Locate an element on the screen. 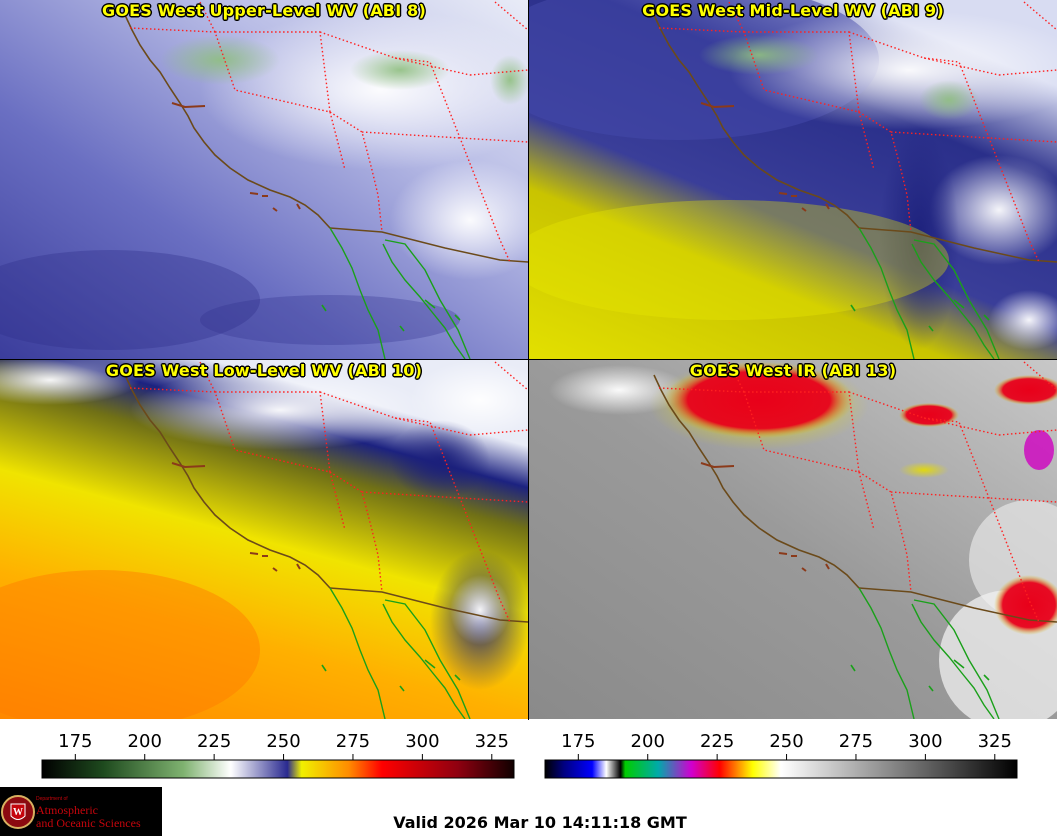 The height and width of the screenshot is (836, 1057). logo-line-2: and Oceanic Sciences is located at coordinates (88, 823).